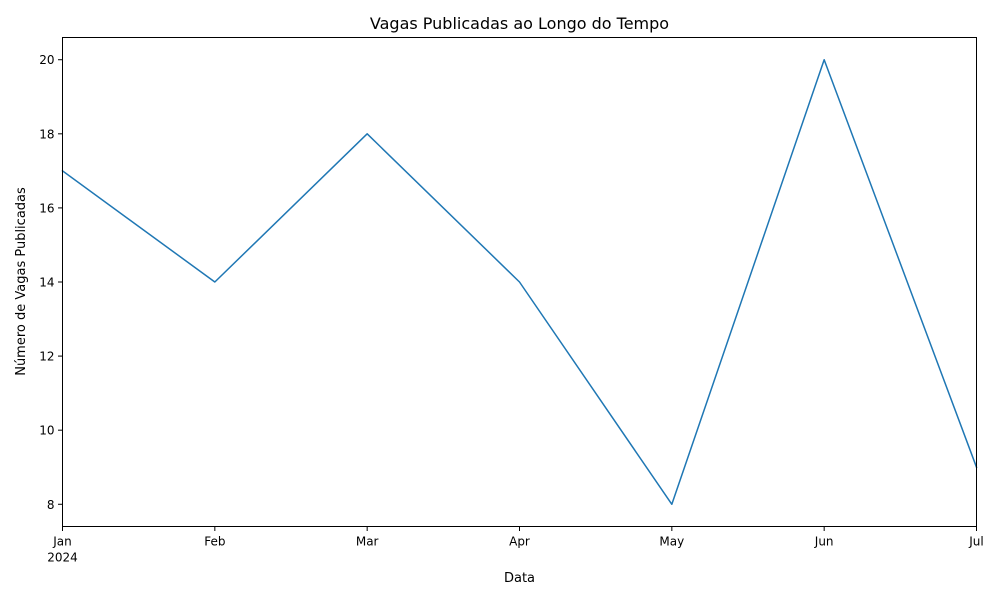 The image size is (1000, 604). What do you see at coordinates (46, 357) in the screenshot?
I see `y-tick-label: 12` at bounding box center [46, 357].